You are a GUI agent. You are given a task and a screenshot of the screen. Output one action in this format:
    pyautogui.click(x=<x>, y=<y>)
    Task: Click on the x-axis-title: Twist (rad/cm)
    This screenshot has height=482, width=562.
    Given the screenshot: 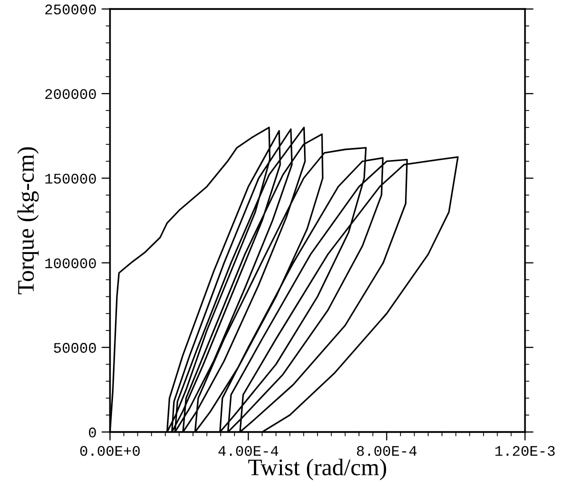 What is the action you would take?
    pyautogui.click(x=317, y=469)
    